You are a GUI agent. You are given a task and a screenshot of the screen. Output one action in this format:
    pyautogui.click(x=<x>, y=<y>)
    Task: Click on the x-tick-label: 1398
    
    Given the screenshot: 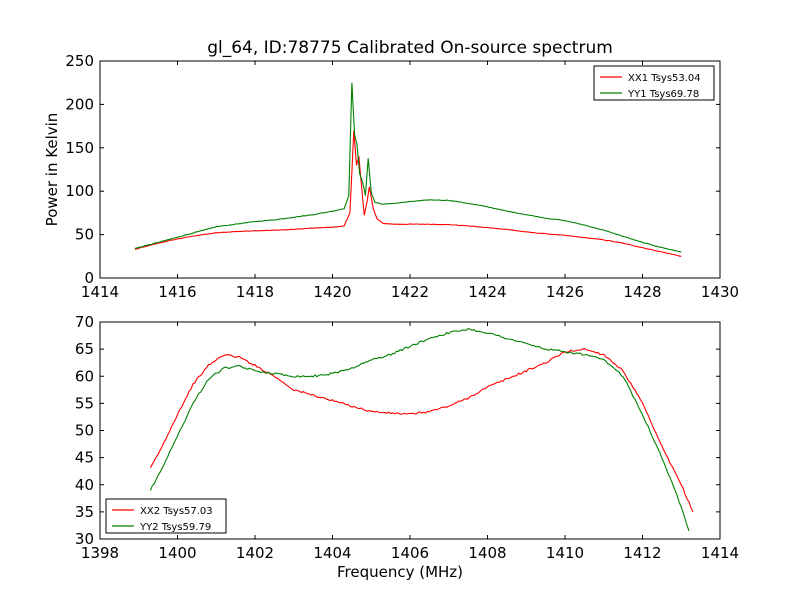 What is the action you would take?
    pyautogui.click(x=100, y=553)
    